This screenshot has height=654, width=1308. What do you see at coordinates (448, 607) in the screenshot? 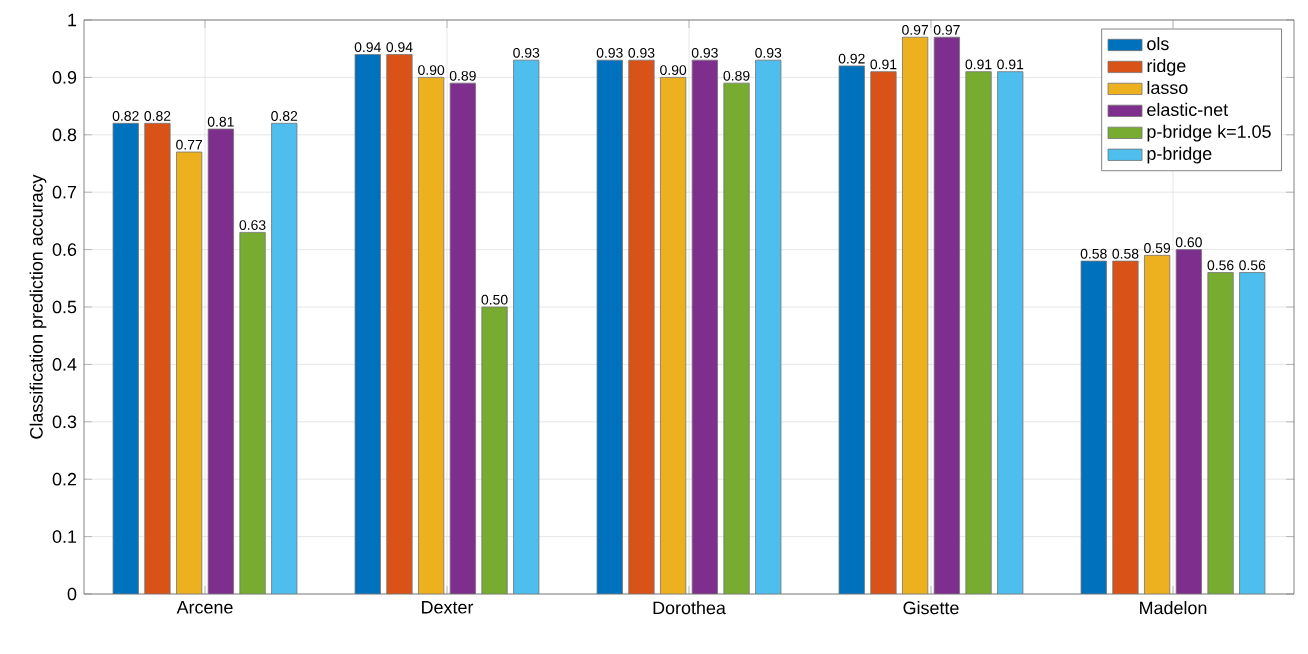
I see `x-tick-label: Dexter` at bounding box center [448, 607].